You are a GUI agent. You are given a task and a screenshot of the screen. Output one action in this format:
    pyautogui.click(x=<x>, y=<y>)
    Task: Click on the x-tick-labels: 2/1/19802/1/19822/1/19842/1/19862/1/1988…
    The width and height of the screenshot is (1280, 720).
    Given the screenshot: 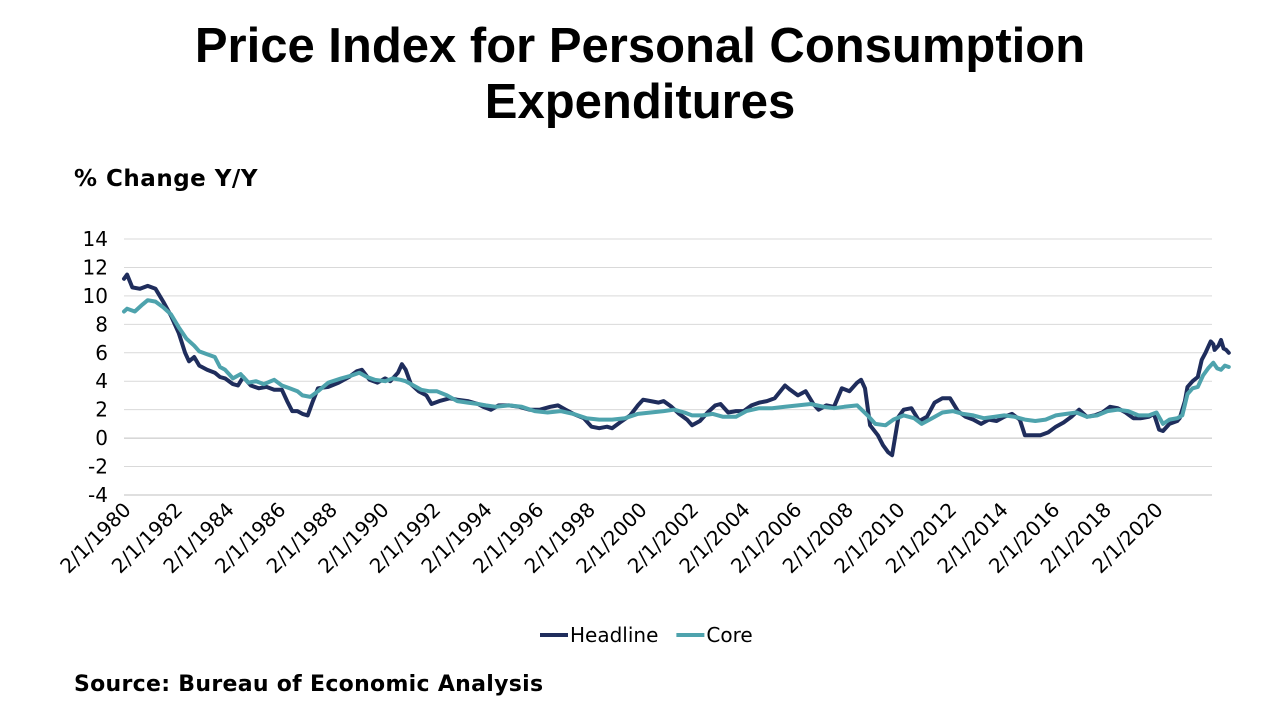 What is the action you would take?
    pyautogui.click(x=611, y=538)
    